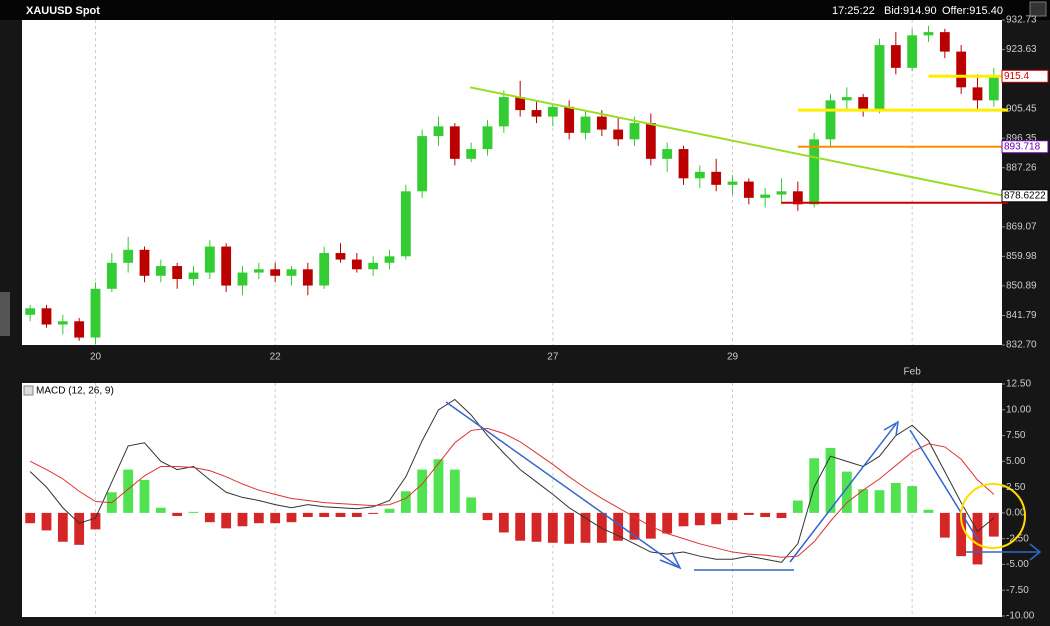  What do you see at coordinates (1016, 76) in the screenshot?
I see `price-label: 915.4` at bounding box center [1016, 76].